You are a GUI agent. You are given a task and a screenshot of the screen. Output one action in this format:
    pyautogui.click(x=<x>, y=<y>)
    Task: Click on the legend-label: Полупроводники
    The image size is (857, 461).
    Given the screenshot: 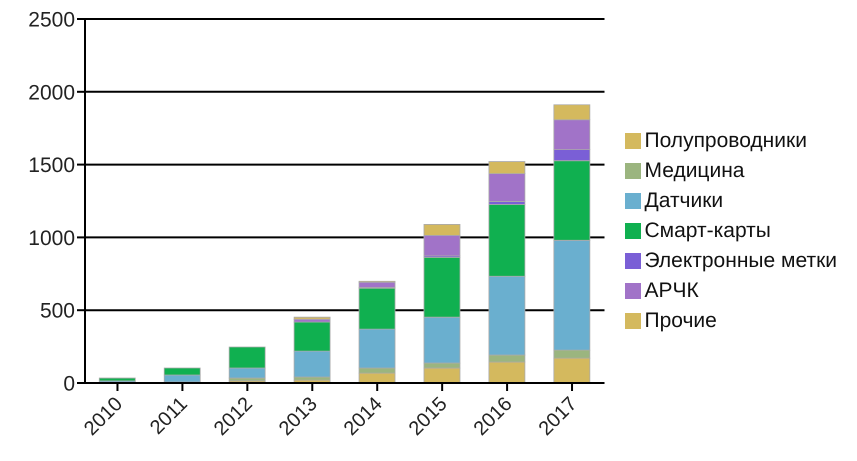 What is the action you would take?
    pyautogui.click(x=725, y=140)
    